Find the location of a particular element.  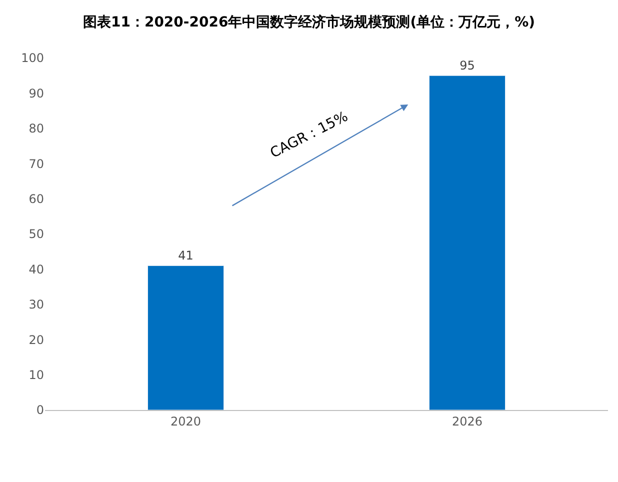

y-tick-label: 80 is located at coordinates (36, 129).